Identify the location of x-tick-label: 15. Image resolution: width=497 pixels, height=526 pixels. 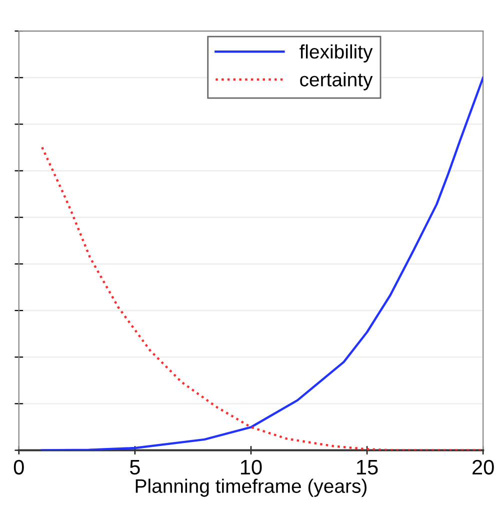
(367, 467).